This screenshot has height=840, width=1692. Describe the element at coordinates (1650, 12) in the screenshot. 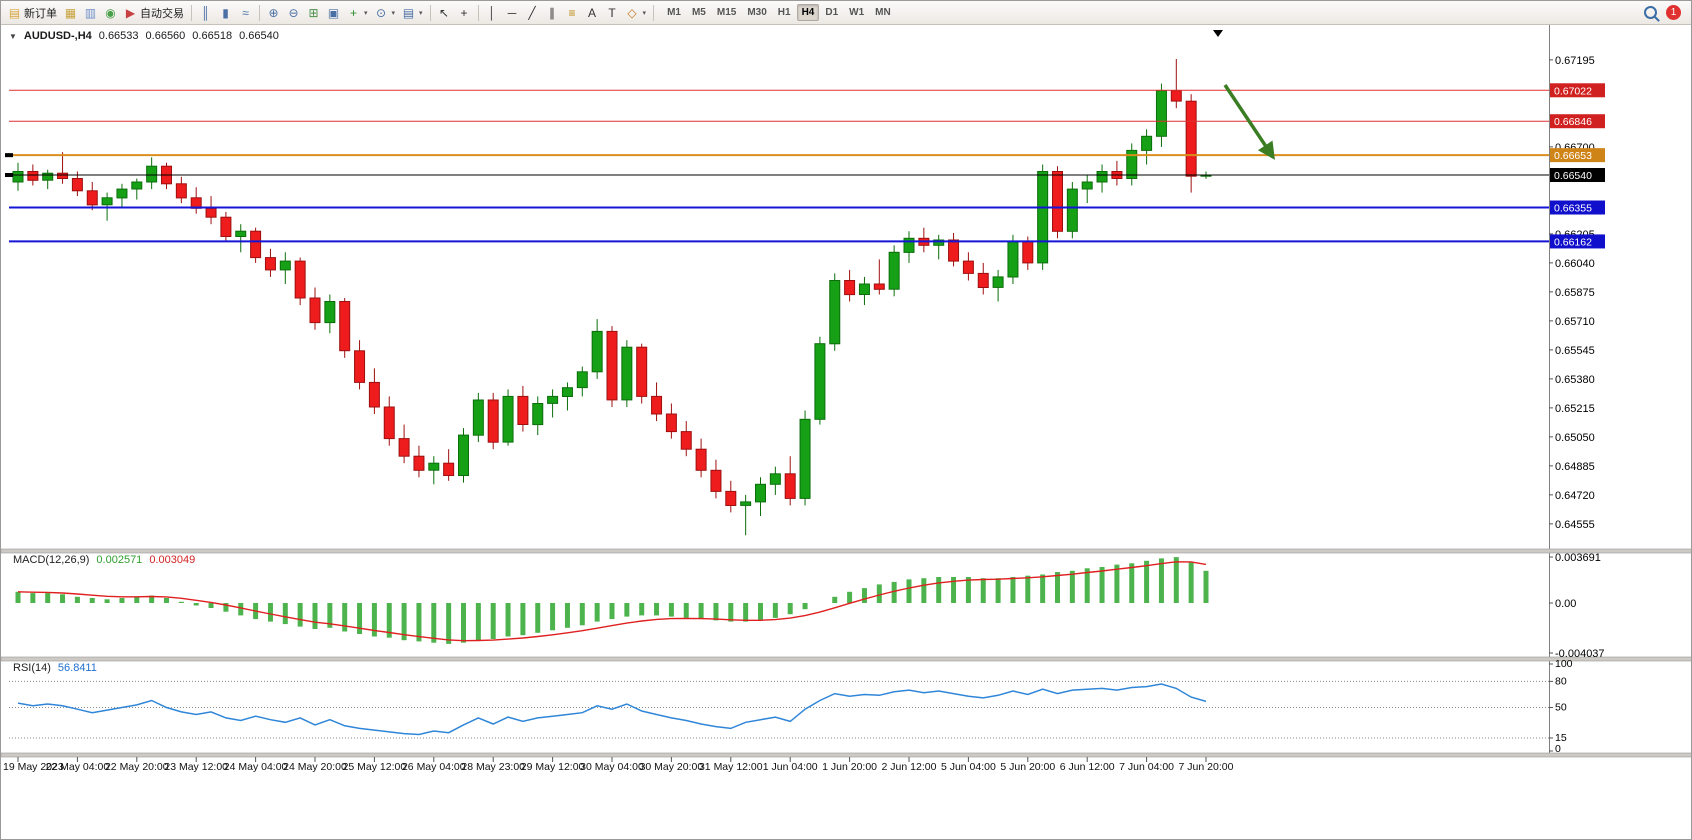

I see `search-icon` at that location.